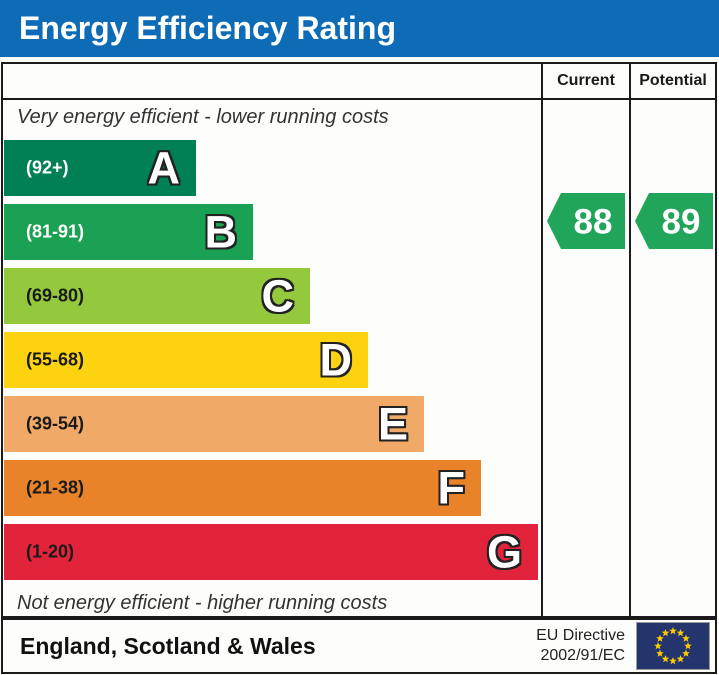 Image resolution: width=719 pixels, height=675 pixels. I want to click on footer-right-group: EU Directive 2002/91/EC, so click(623, 646).